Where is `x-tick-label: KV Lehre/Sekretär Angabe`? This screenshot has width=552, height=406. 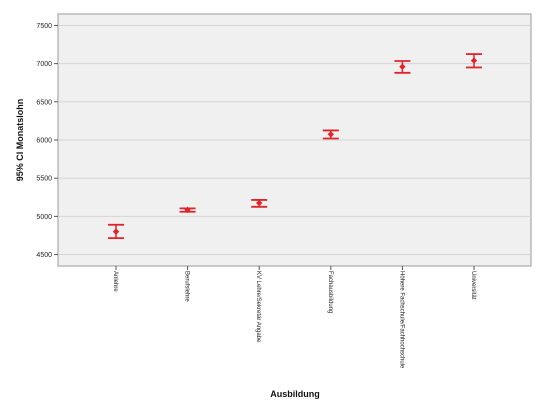
x-tick-label: KV Lehre/Sekretär Angabe is located at coordinates (258, 307).